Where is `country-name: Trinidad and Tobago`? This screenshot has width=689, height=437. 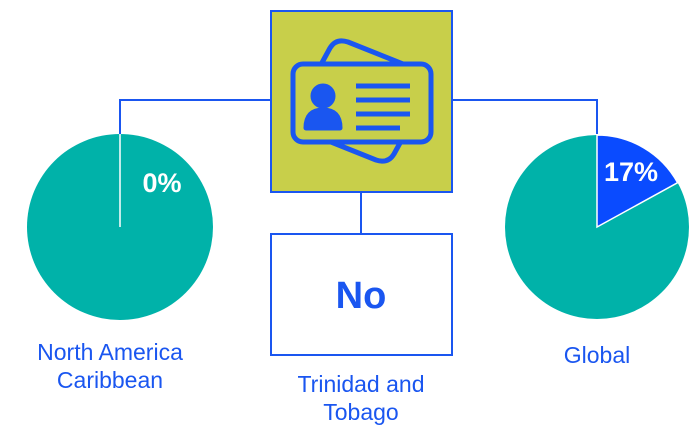 country-name: Trinidad and Tobago is located at coordinates (361, 398).